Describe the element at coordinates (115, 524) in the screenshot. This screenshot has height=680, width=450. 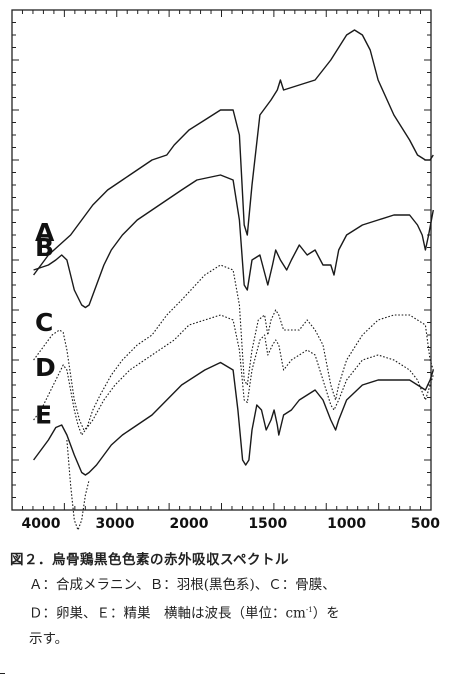
I see `x-tick-label: 3000` at that location.